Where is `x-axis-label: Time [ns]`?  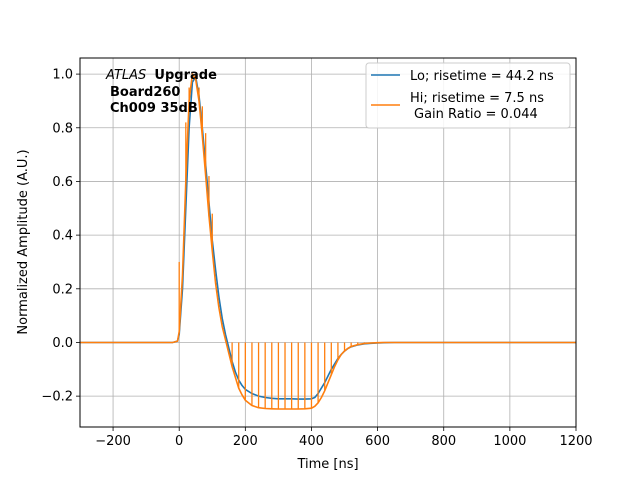 x-axis-label: Time [ns] is located at coordinates (327, 464).